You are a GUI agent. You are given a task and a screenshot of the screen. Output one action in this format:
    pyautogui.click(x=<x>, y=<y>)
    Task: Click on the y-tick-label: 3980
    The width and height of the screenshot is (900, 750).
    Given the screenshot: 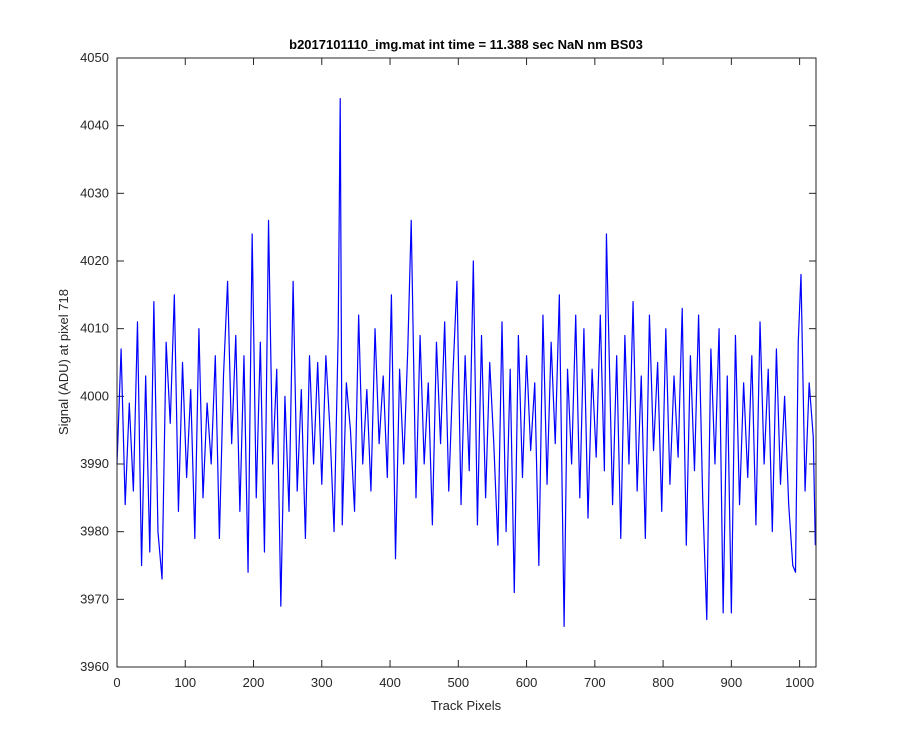 What is the action you would take?
    pyautogui.click(x=94, y=531)
    